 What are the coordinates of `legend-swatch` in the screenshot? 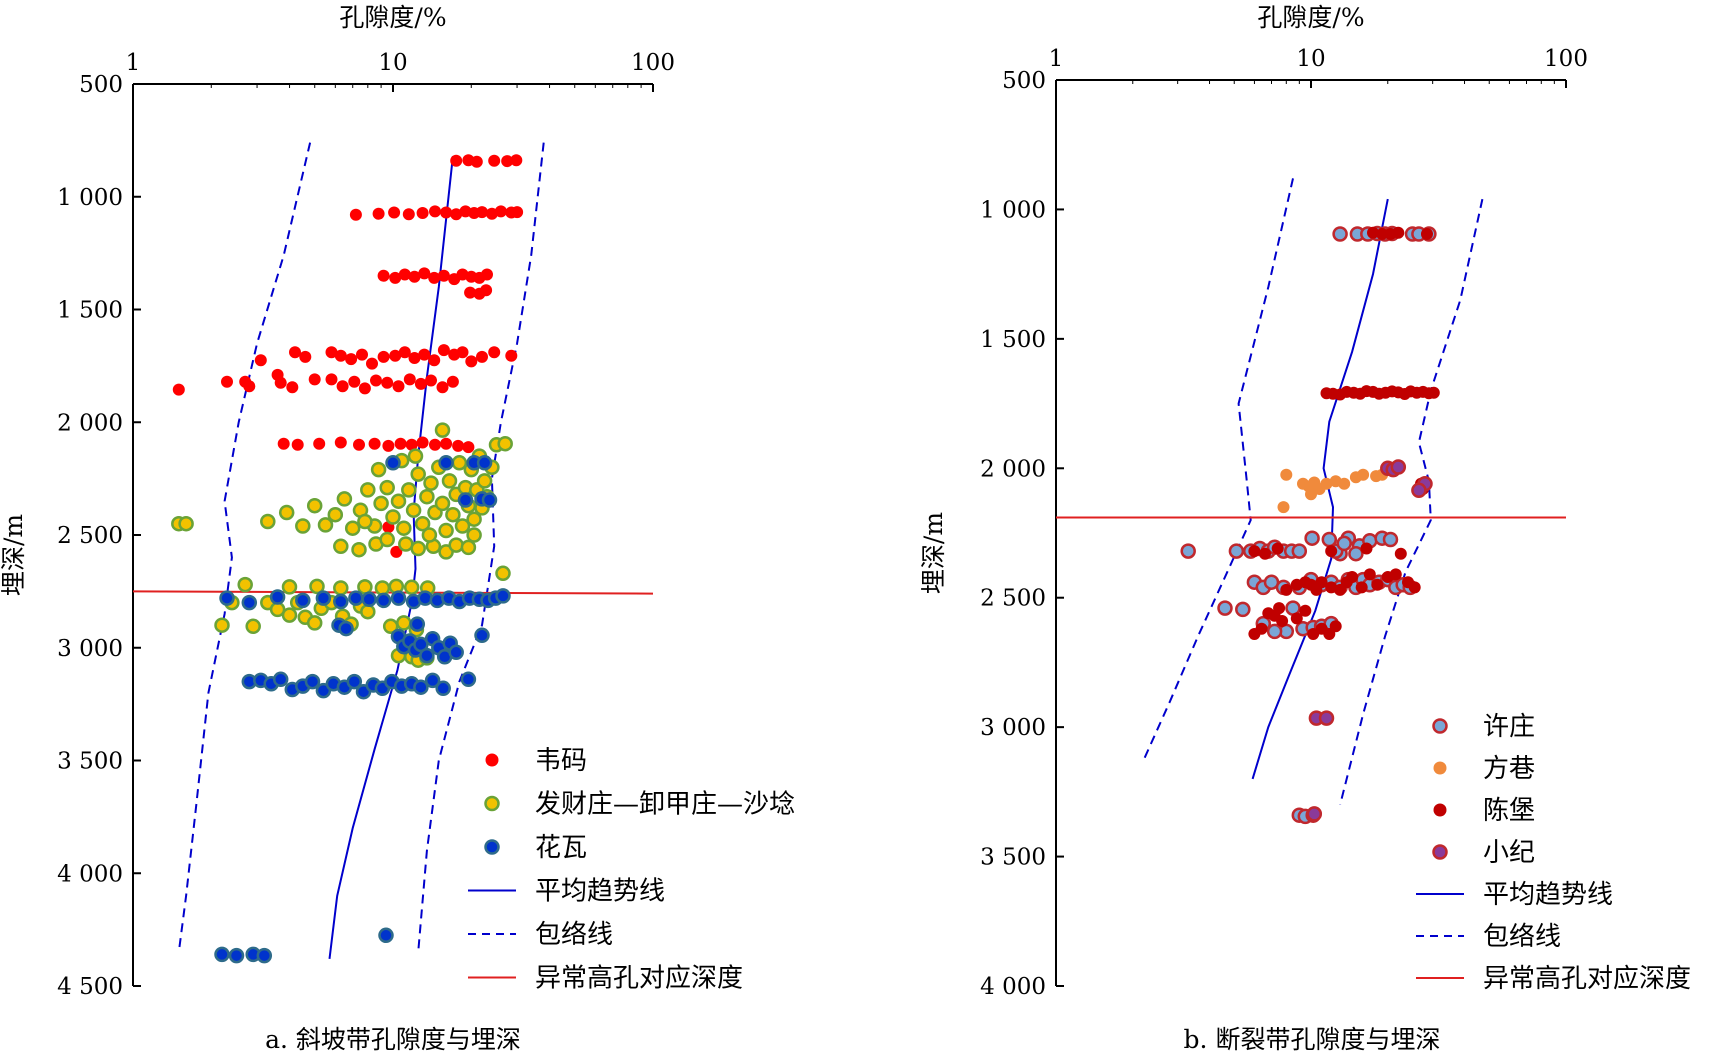 It's located at (492, 847).